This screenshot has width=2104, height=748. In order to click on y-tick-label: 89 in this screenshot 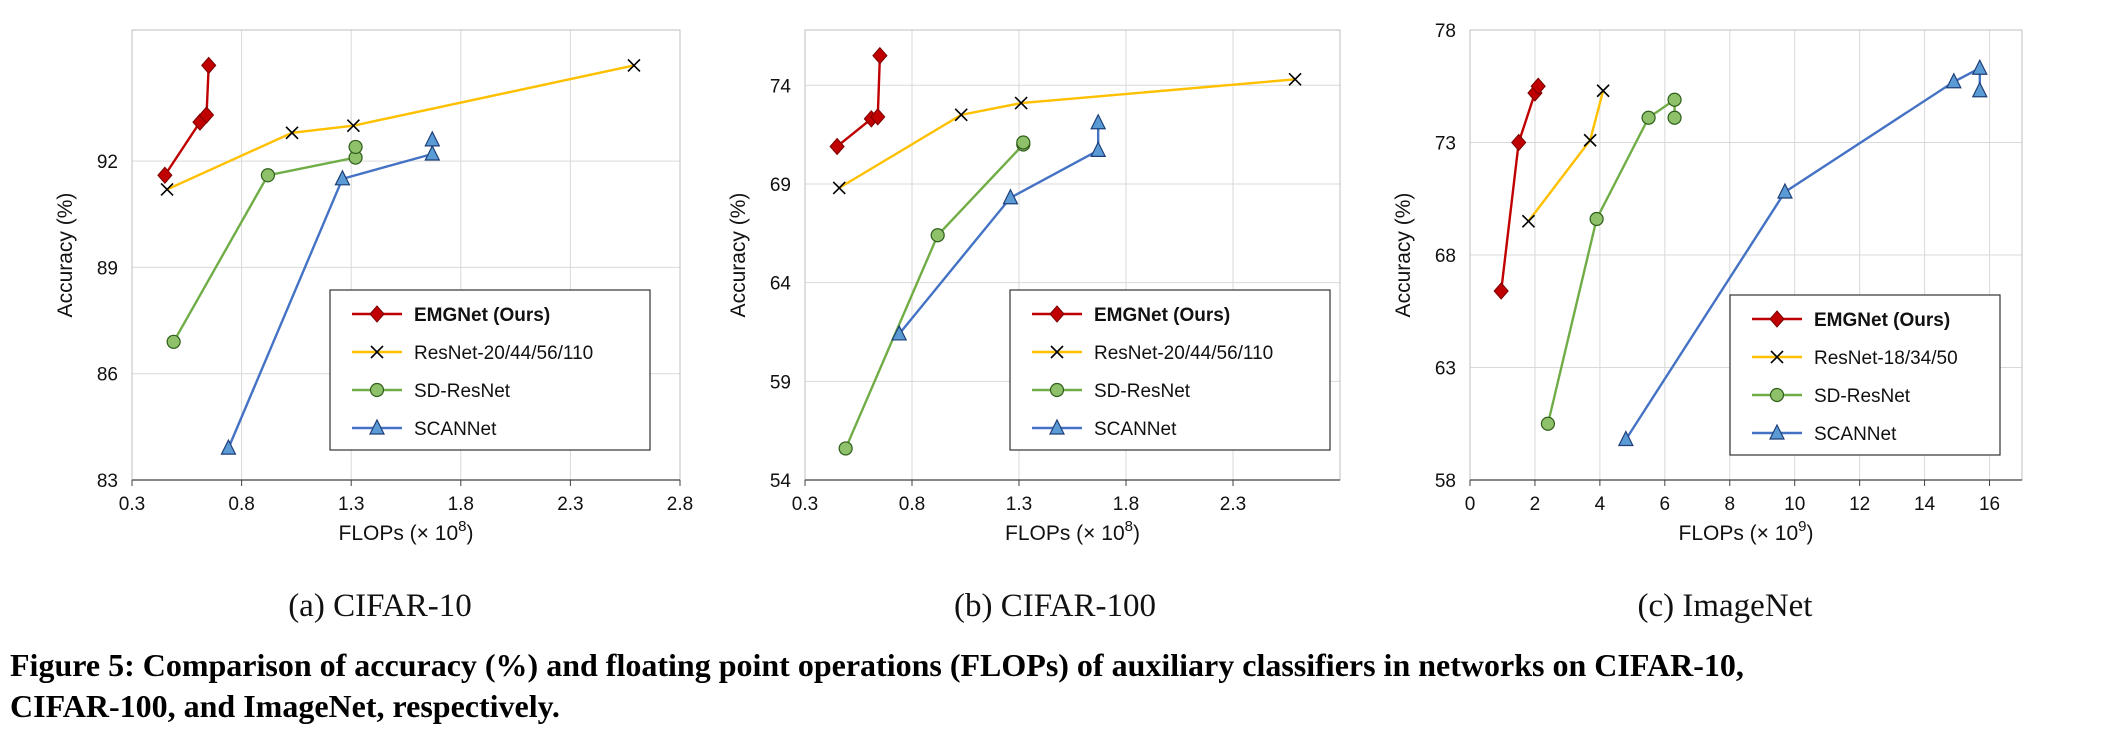, I will do `click(107, 268)`.